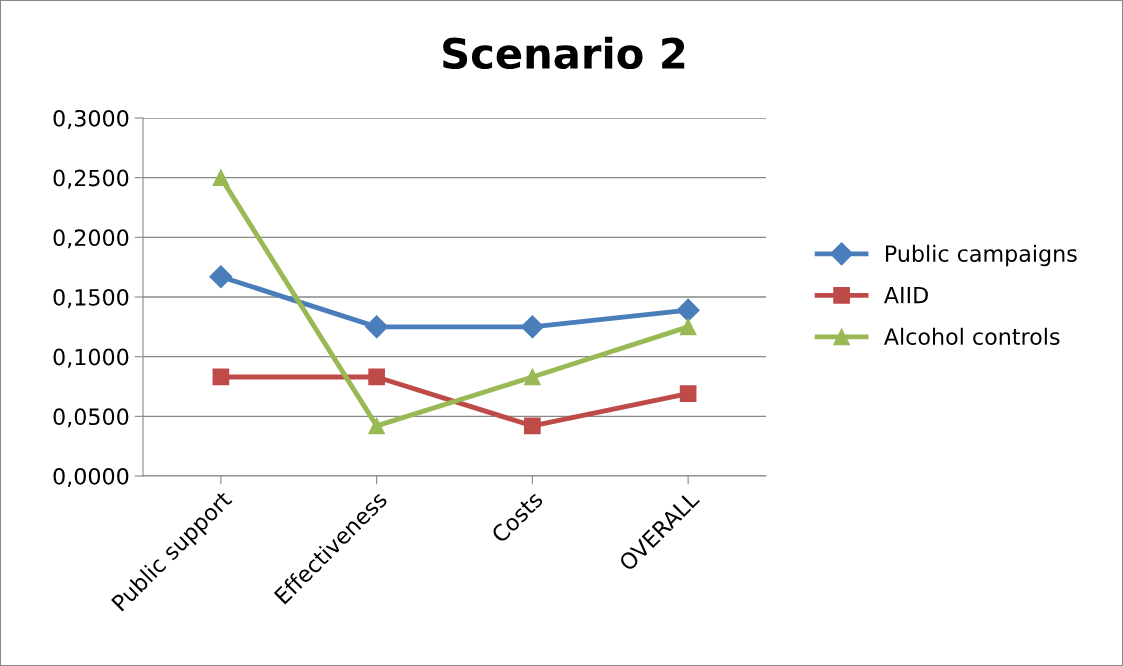  Describe the element at coordinates (981, 255) in the screenshot. I see `legend-label: Public campaigns` at that location.